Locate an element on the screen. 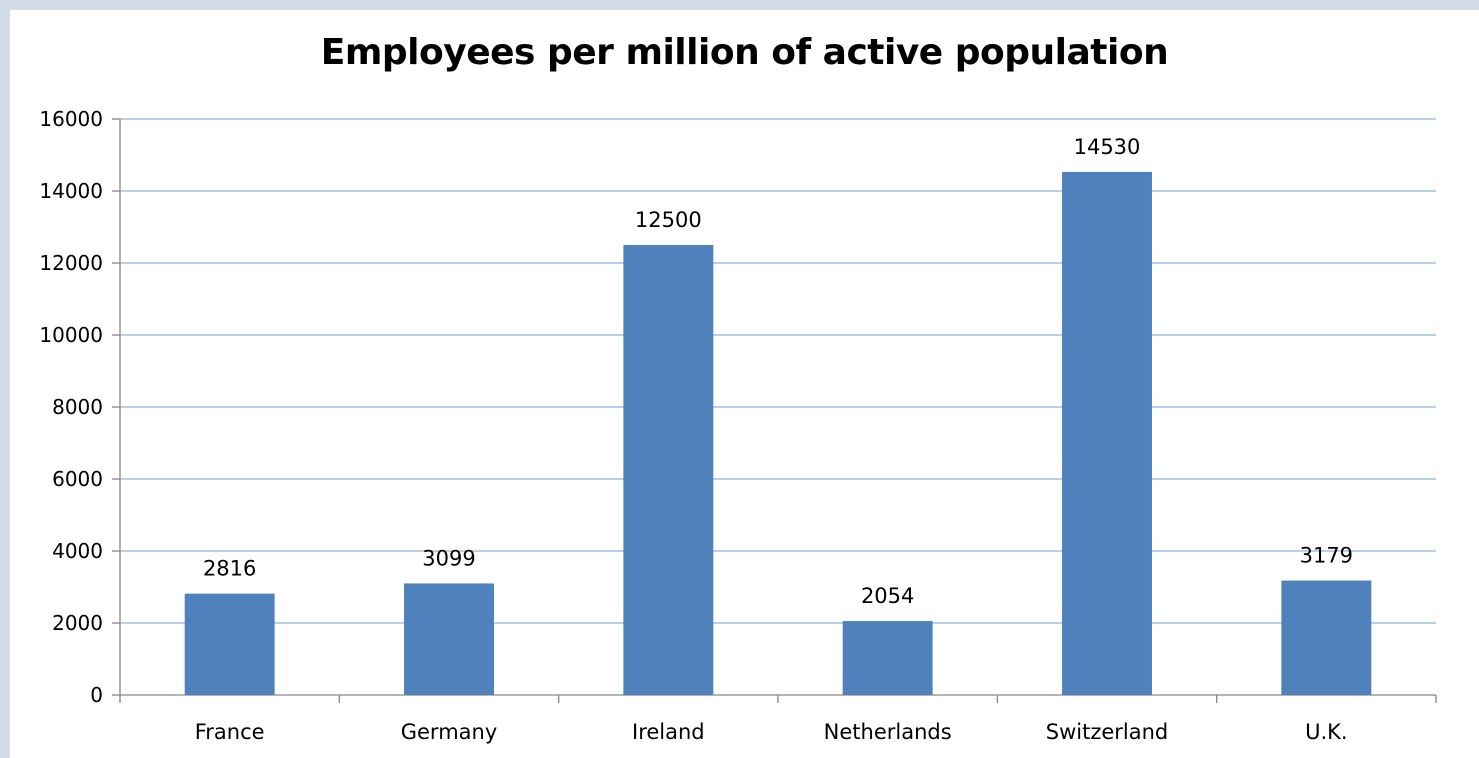 This screenshot has height=758, width=1479. data-label: 2816 is located at coordinates (229, 569).